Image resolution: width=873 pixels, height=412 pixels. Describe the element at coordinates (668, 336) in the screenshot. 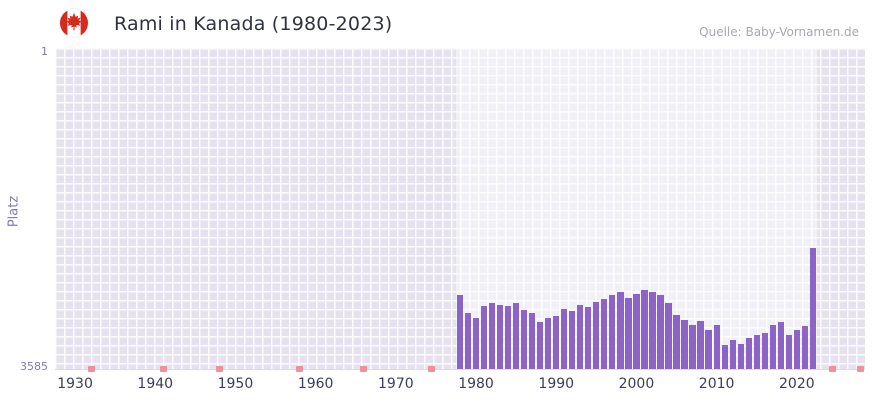

I see `bar-2004` at that location.